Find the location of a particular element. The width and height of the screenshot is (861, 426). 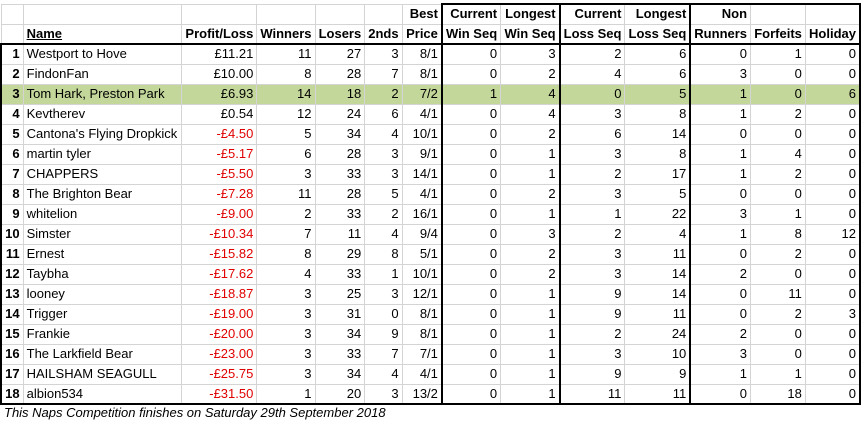

cell-name: The Brighton Bear is located at coordinates (102, 194).